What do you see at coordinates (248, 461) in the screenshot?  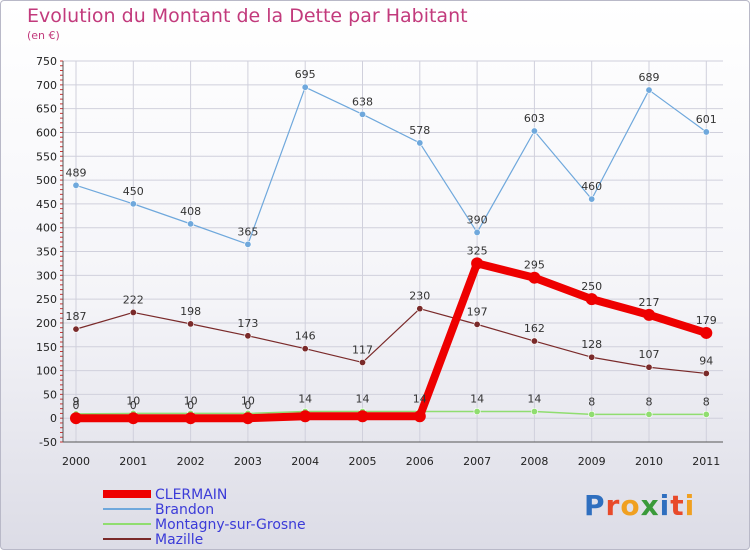 I see `x-tick-label: 2003` at bounding box center [248, 461].